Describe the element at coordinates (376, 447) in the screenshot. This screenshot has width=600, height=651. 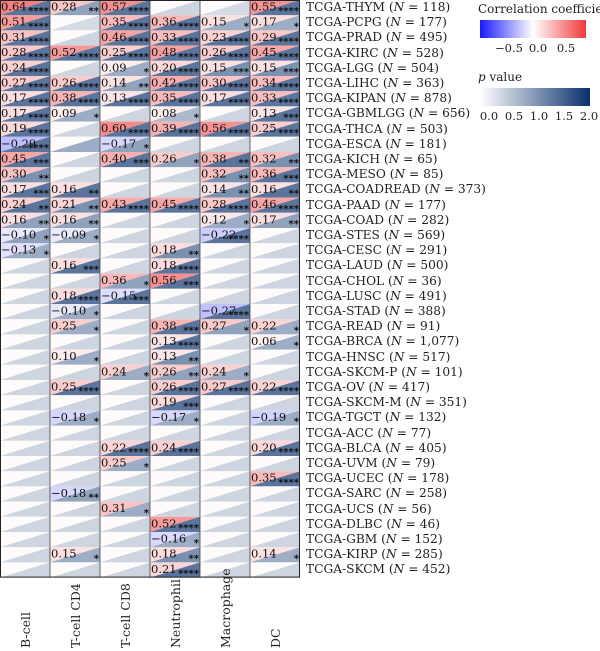
I see `row-label: TCGA-BLCA (N = 405)` at that location.